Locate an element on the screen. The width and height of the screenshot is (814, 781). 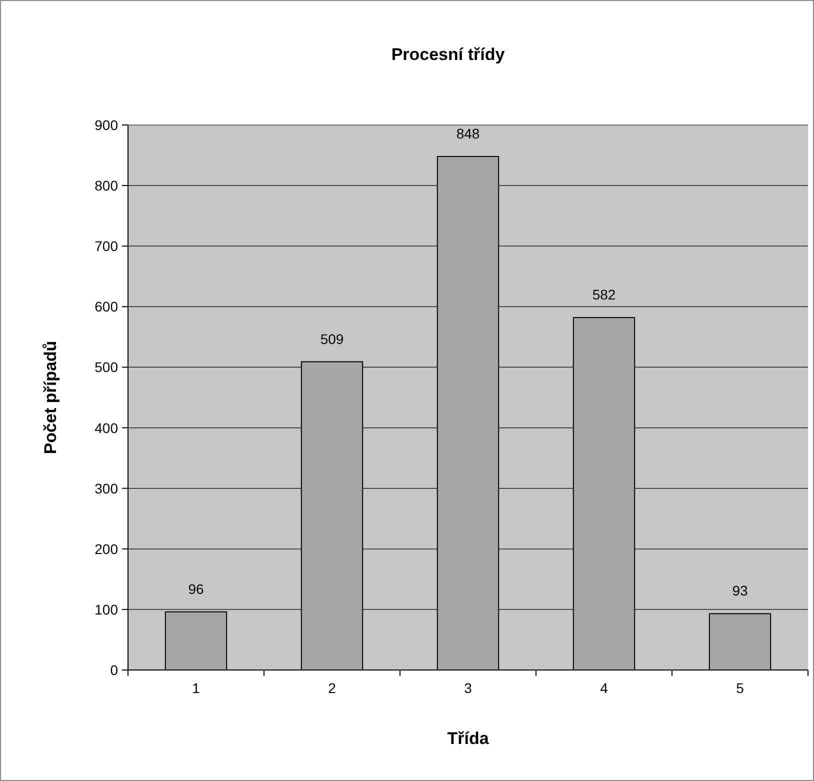
y-tick-label: 400 is located at coordinates (106, 428).